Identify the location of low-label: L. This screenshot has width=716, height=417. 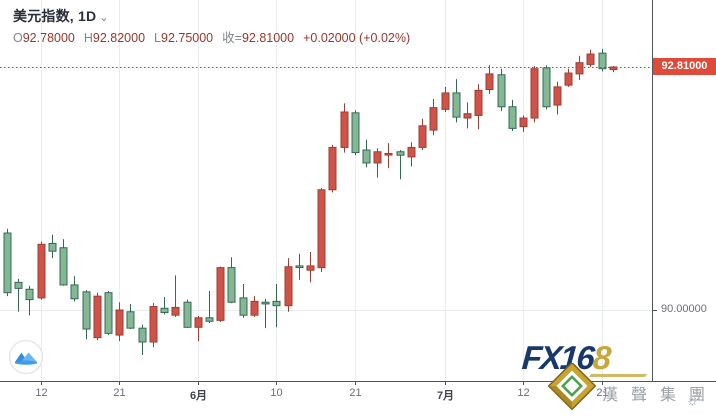
(157, 38).